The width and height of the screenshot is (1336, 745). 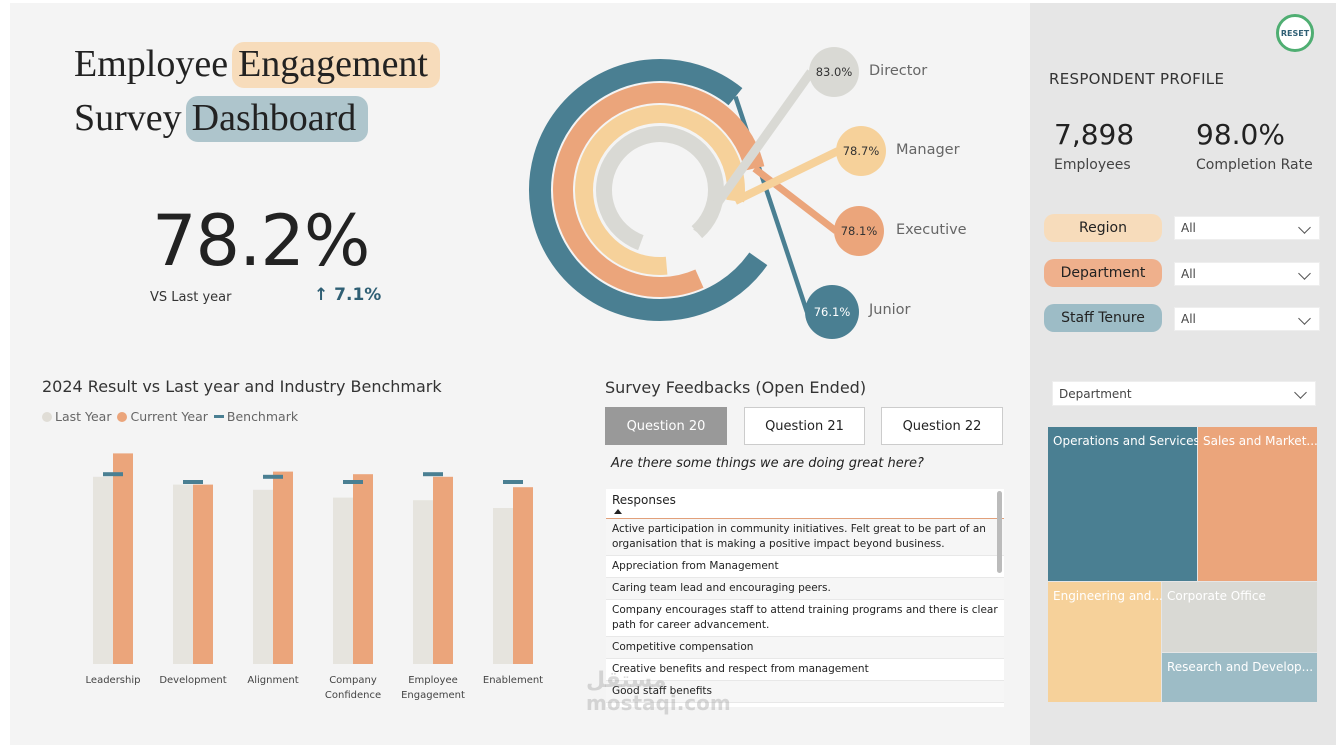 I want to click on radial-connector-director, so click(x=754, y=152).